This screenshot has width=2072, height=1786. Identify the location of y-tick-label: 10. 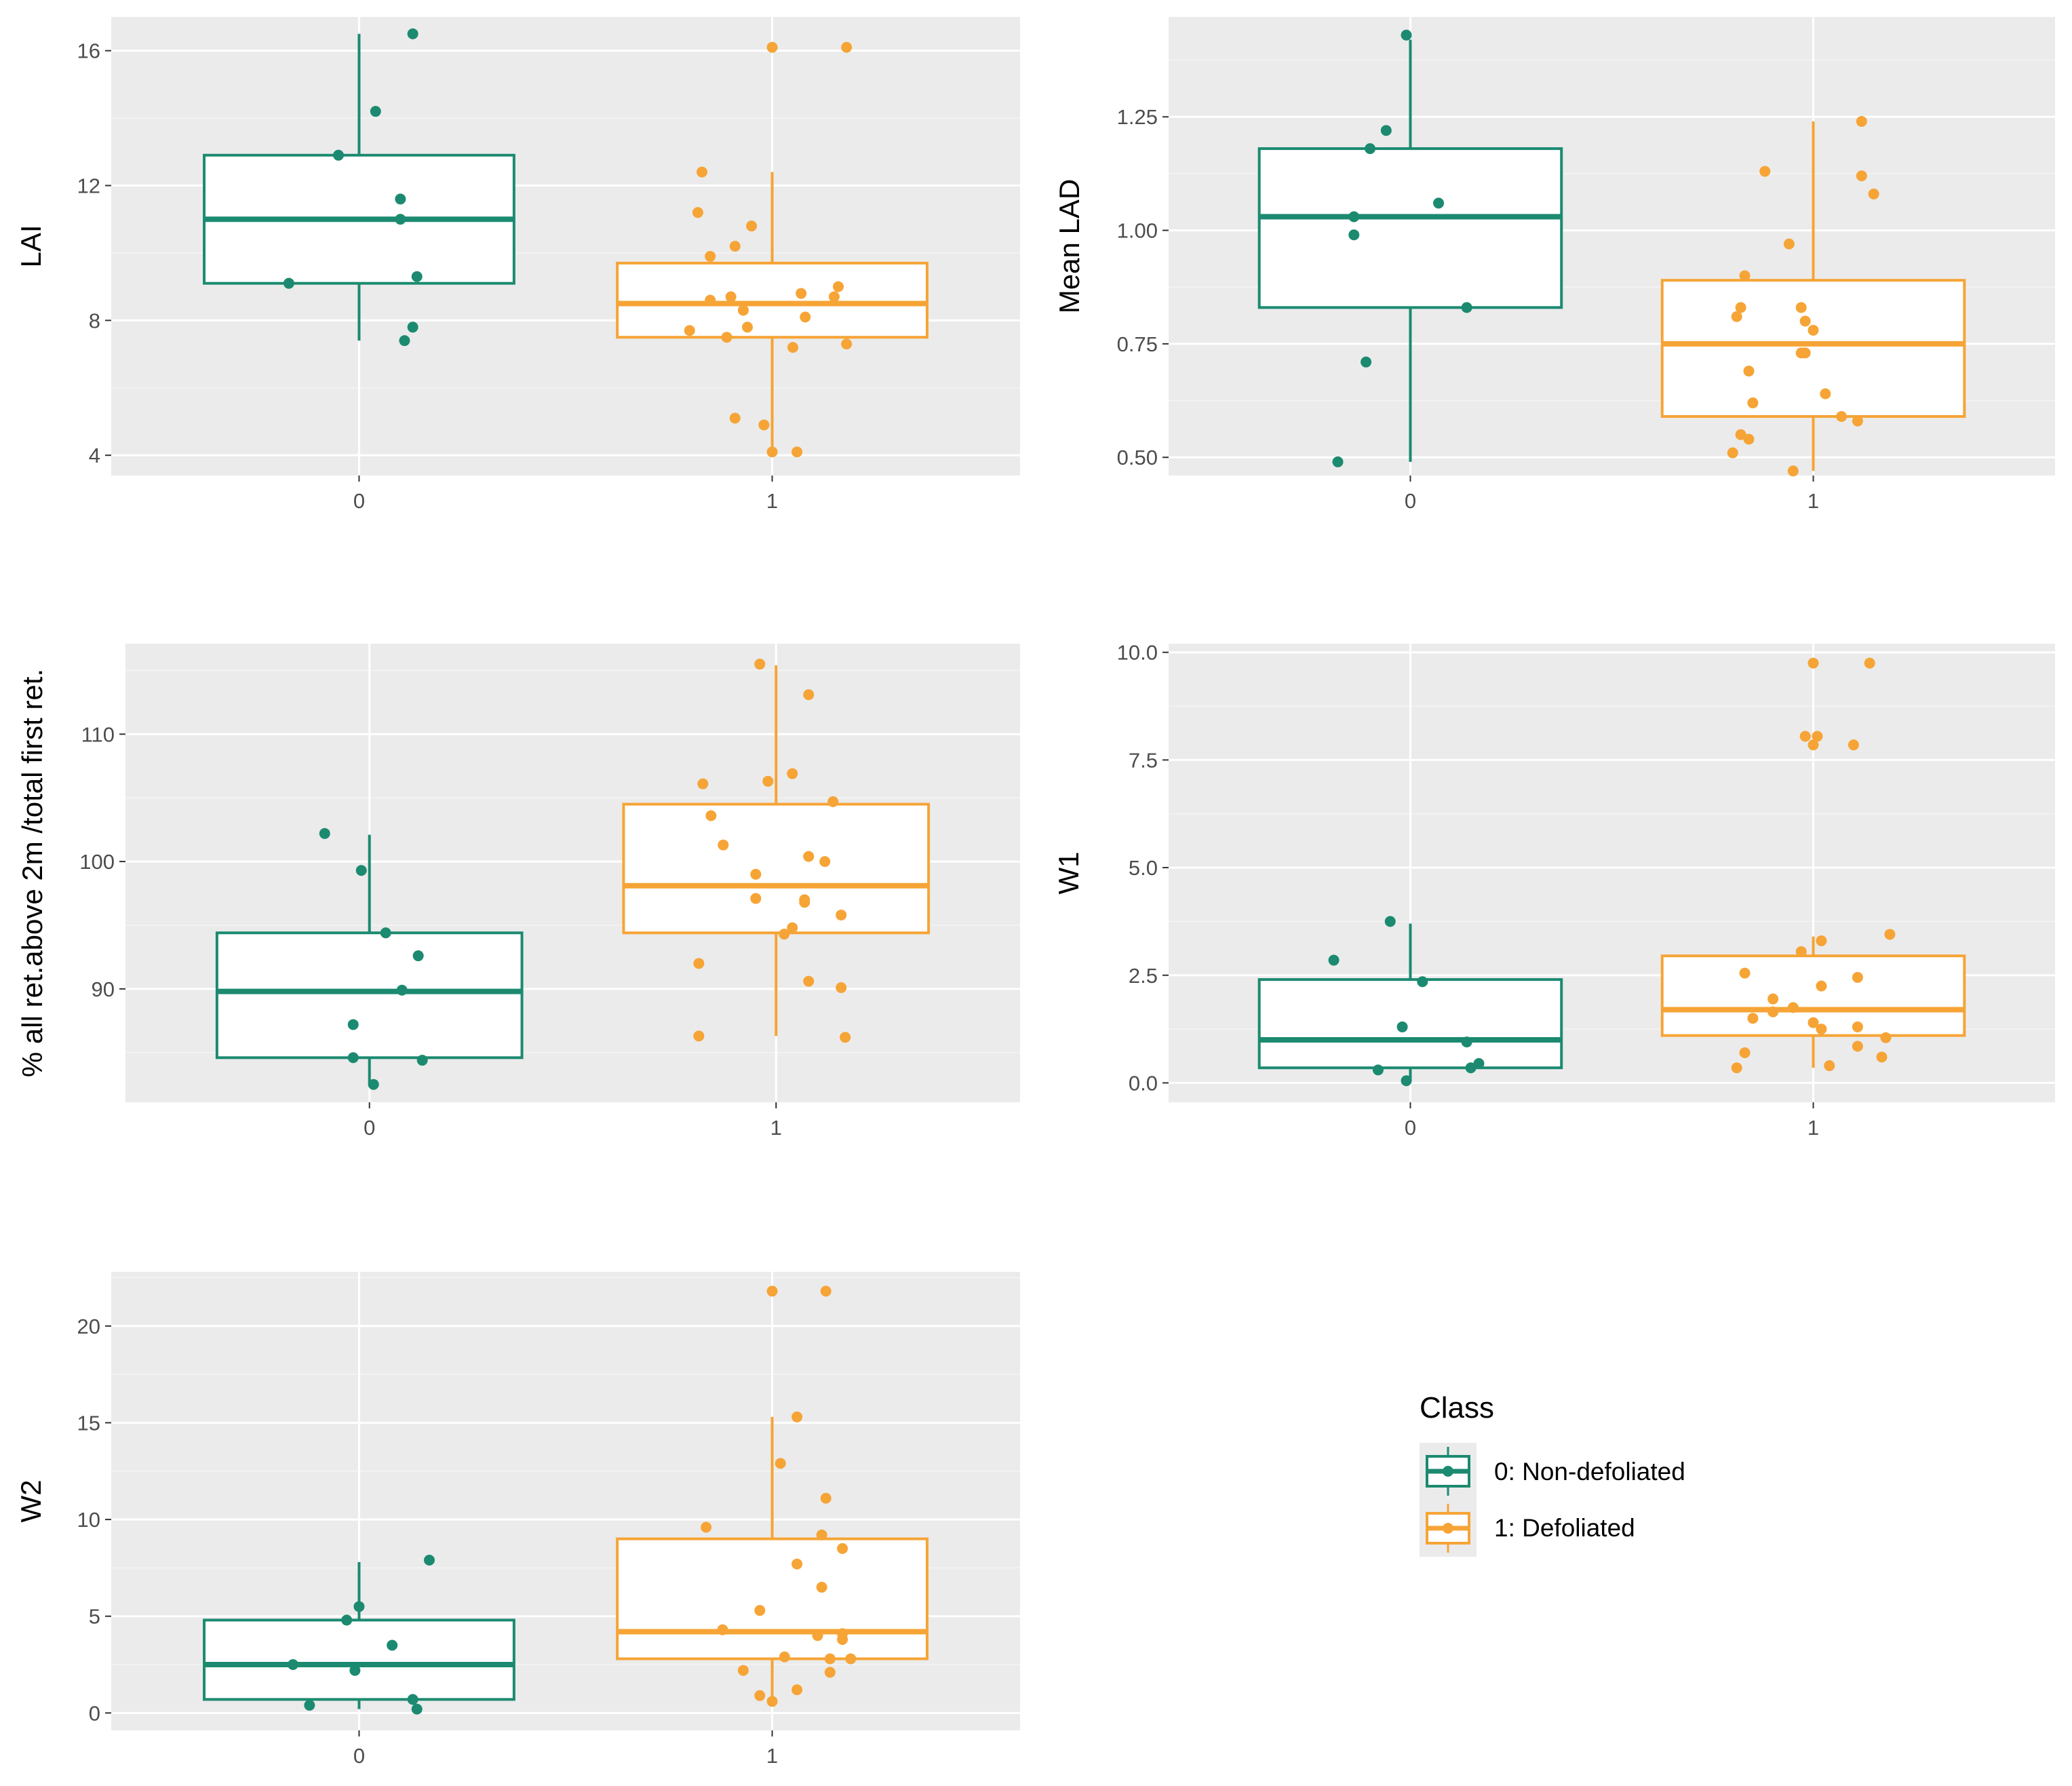
(88, 1520).